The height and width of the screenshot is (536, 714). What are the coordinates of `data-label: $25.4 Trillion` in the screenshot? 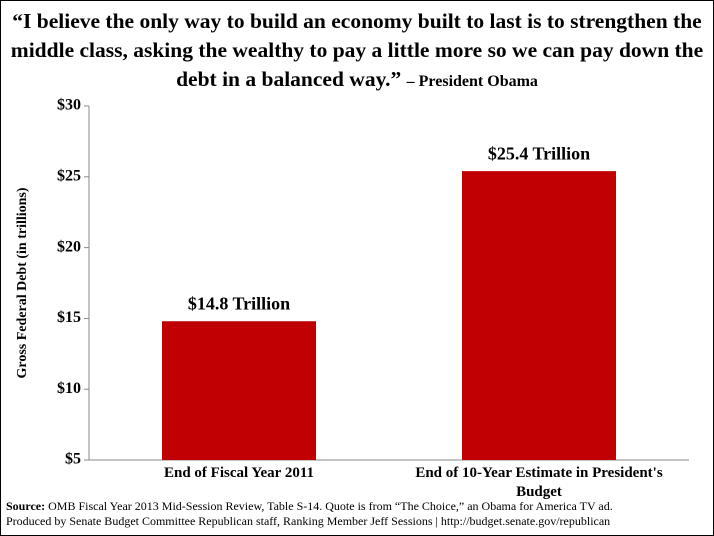 It's located at (539, 153).